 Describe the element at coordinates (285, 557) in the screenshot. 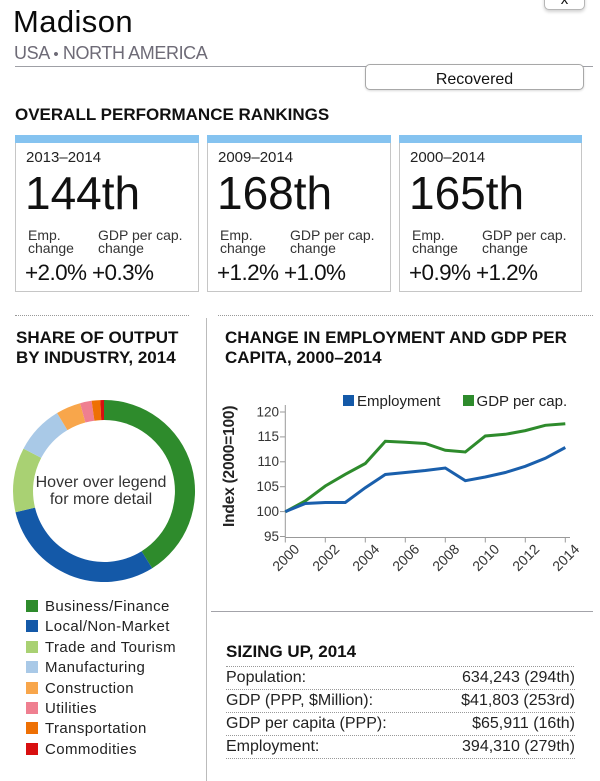

I see `svg-text: 2000` at that location.